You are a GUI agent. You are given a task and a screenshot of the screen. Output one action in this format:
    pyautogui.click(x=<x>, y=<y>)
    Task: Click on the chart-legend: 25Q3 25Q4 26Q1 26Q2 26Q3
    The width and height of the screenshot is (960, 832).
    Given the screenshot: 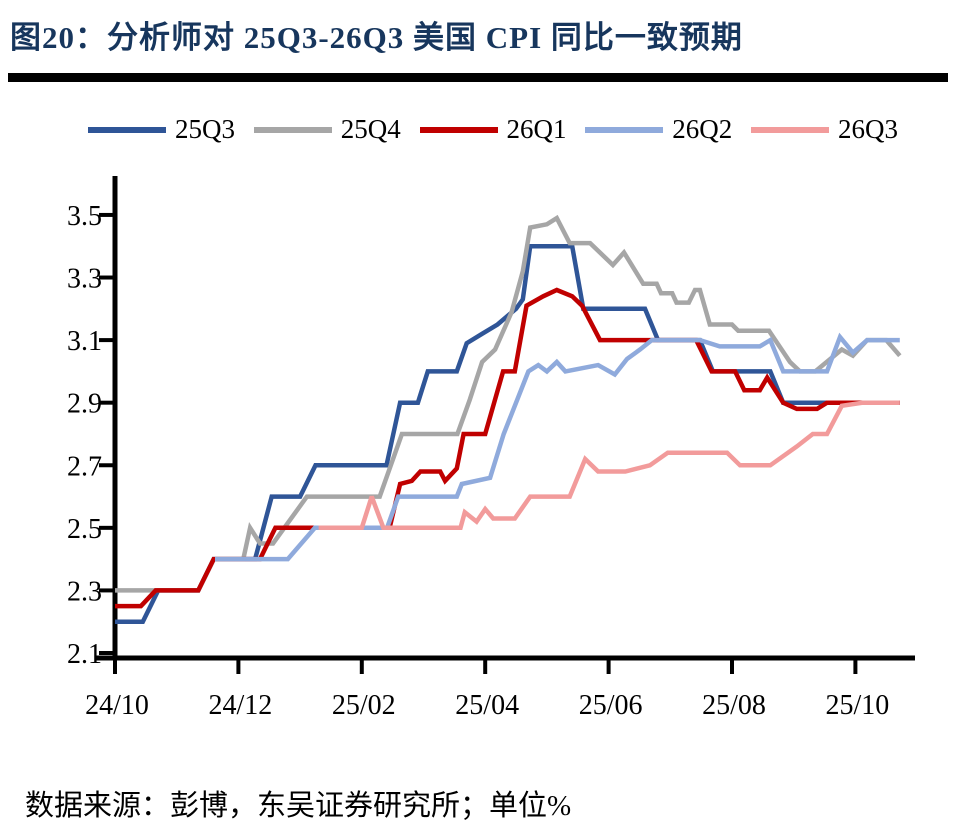 What is the action you would take?
    pyautogui.click(x=493, y=129)
    